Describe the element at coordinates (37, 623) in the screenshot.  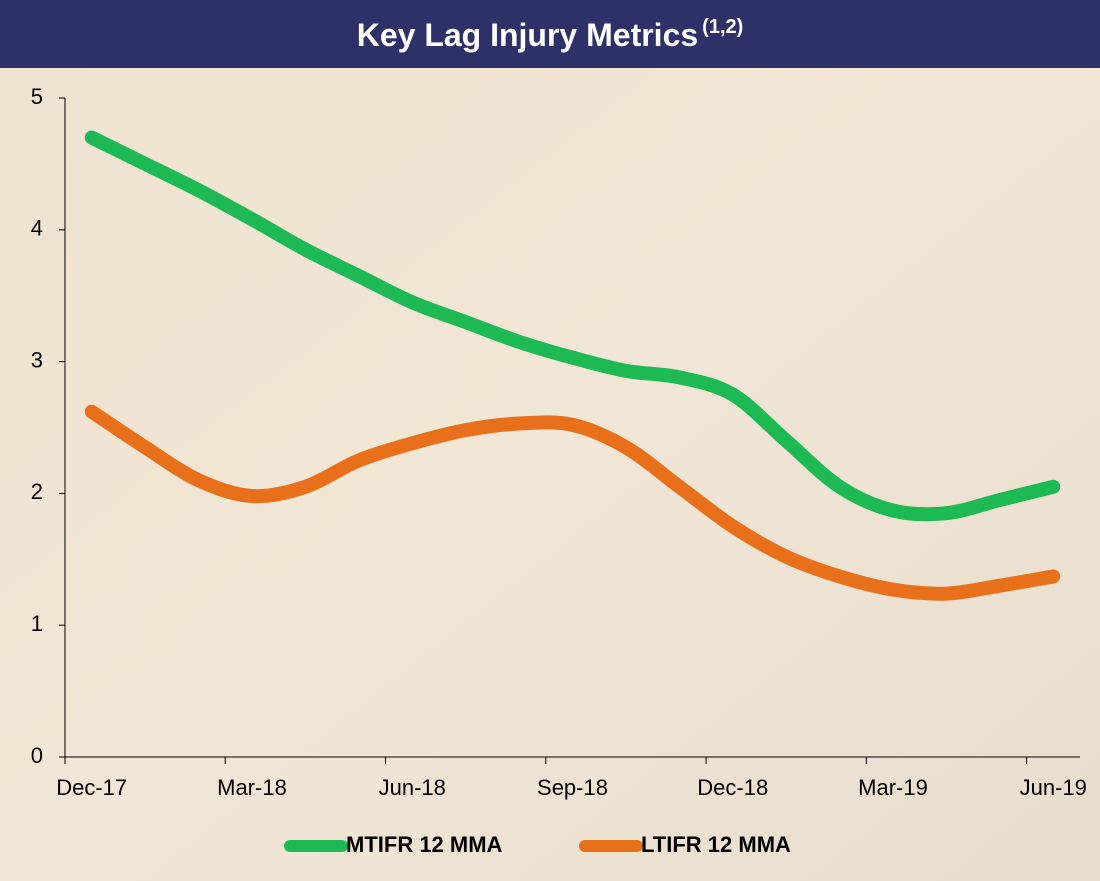
I see `y-tick-label: 1` at that location.